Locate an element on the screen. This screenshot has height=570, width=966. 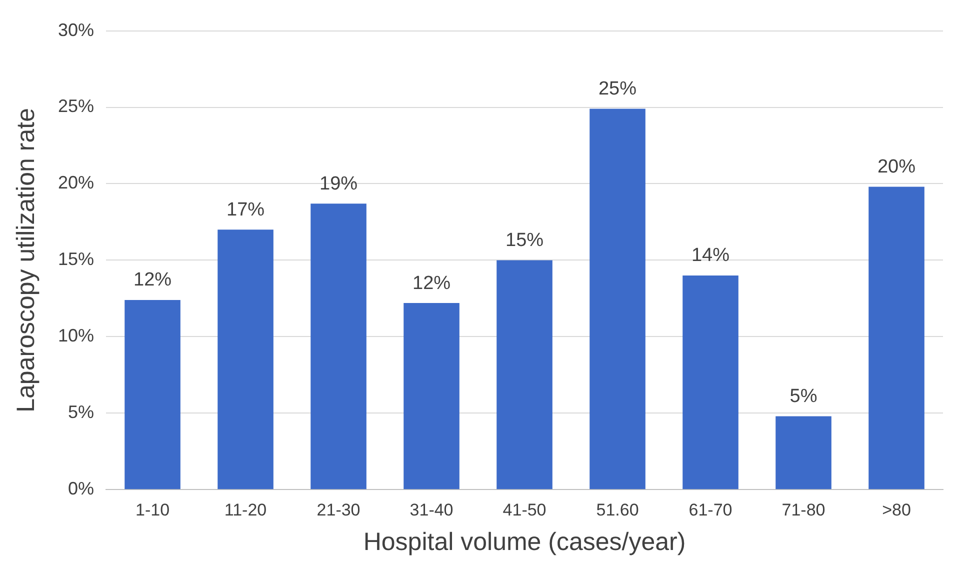
x-tick-label: 11-20 is located at coordinates (245, 510).